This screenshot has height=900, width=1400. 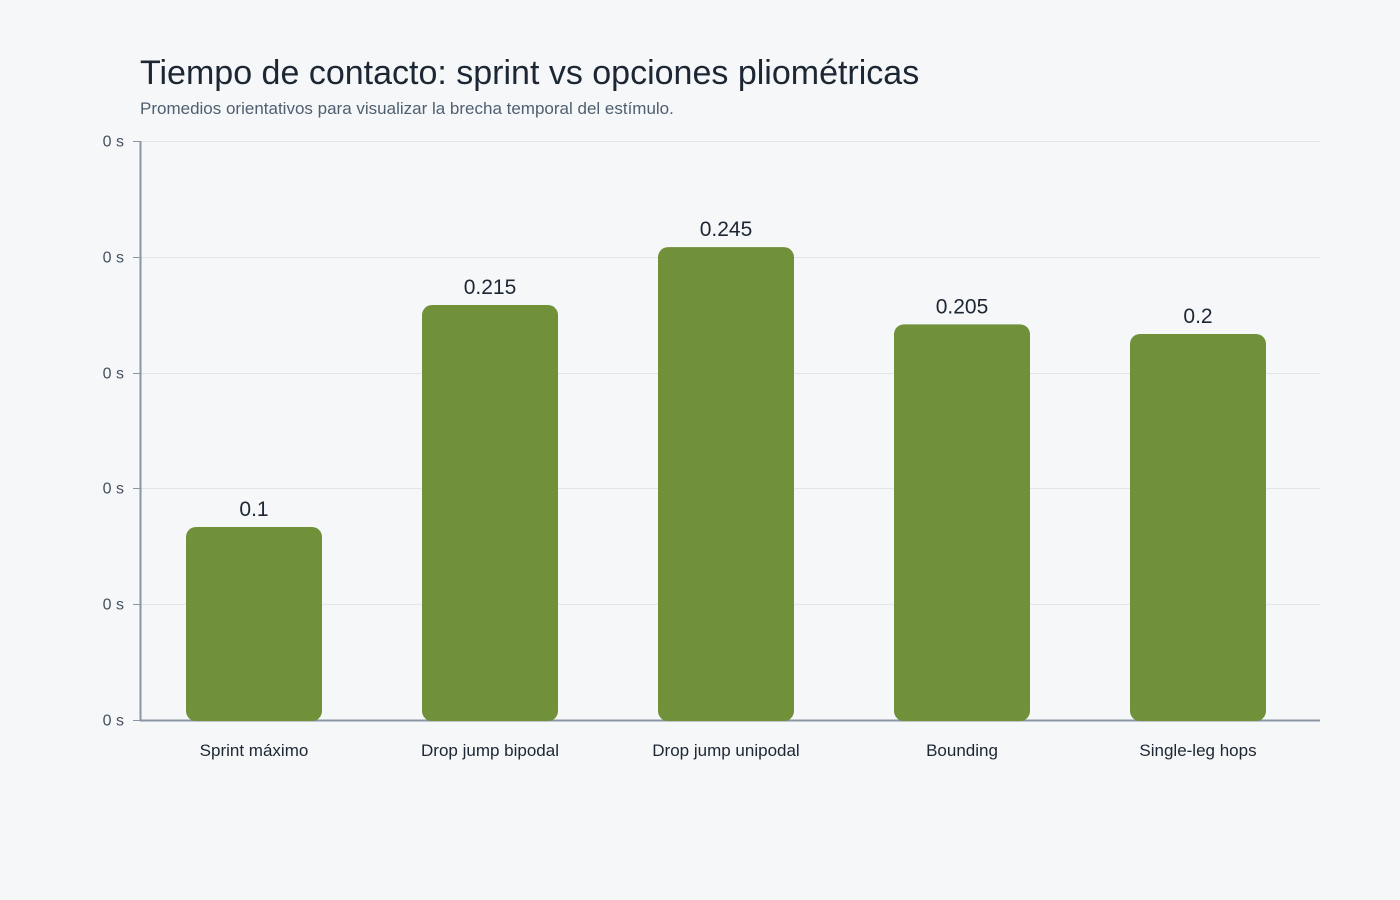 I want to click on data-label: 0.215, so click(x=490, y=287).